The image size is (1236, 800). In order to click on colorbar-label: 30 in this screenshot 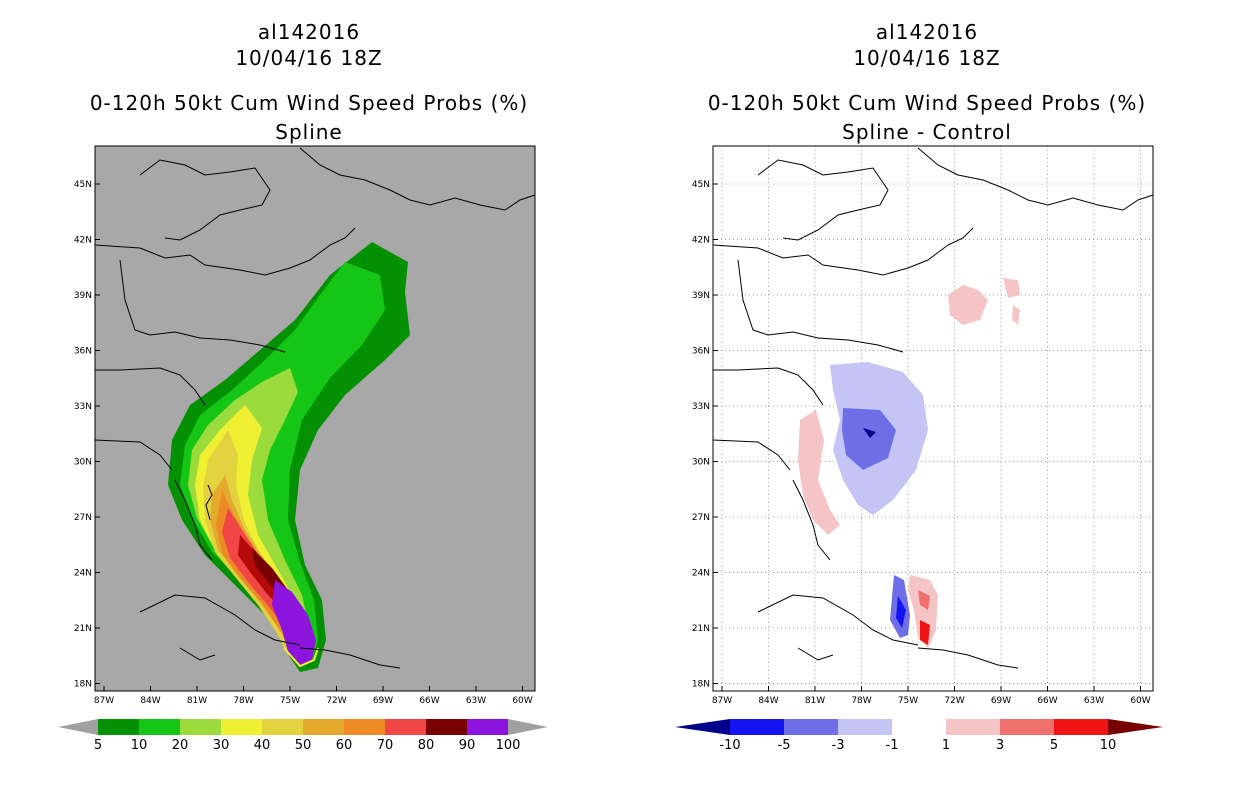, I will do `click(221, 745)`.